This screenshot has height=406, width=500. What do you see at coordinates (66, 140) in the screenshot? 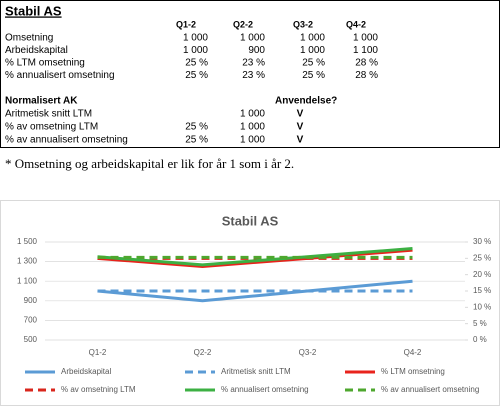
I see `row-label: % av annualisert omsetning` at bounding box center [66, 140].